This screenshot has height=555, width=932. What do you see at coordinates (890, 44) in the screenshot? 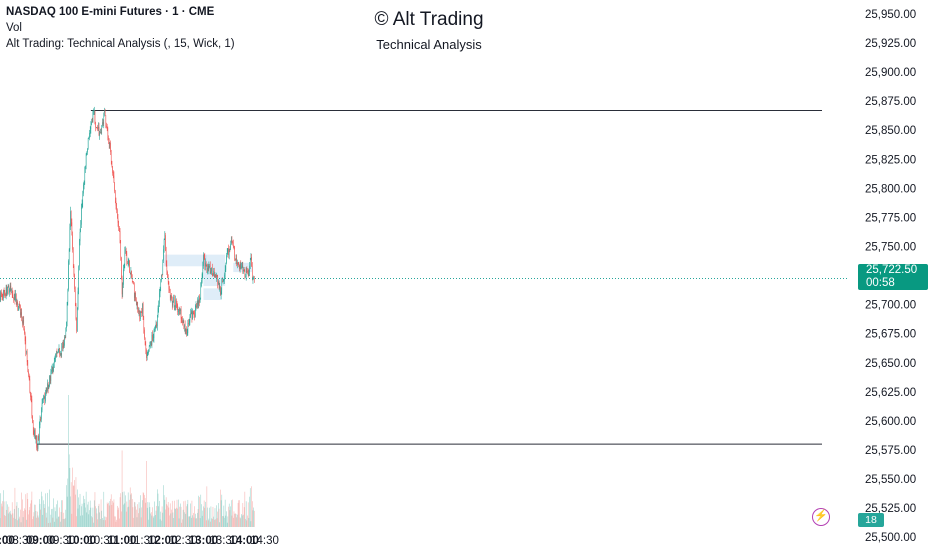
I see `y-tick-label: 25,925.00` at bounding box center [890, 44].